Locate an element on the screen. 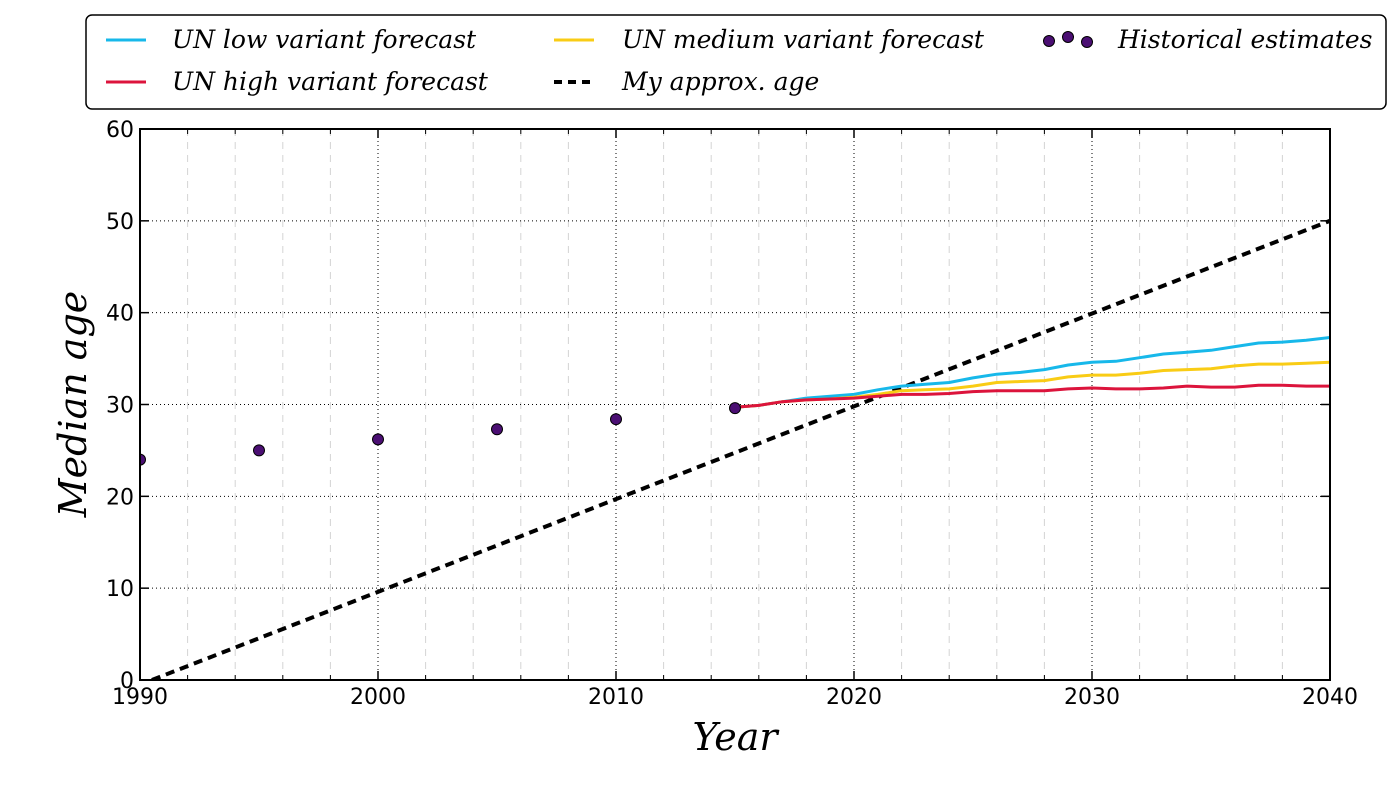  y-tick-label: 30 is located at coordinates (120, 406).